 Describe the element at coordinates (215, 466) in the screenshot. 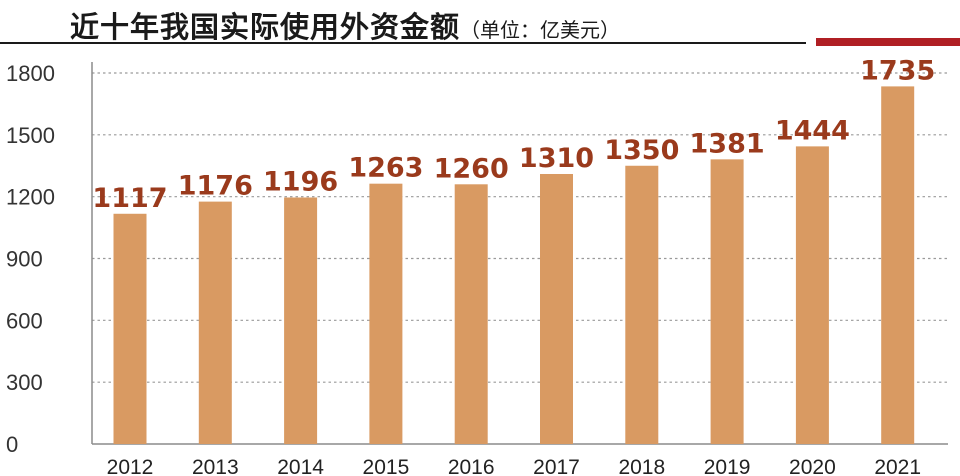

I see `x-tick-label: 2013` at that location.